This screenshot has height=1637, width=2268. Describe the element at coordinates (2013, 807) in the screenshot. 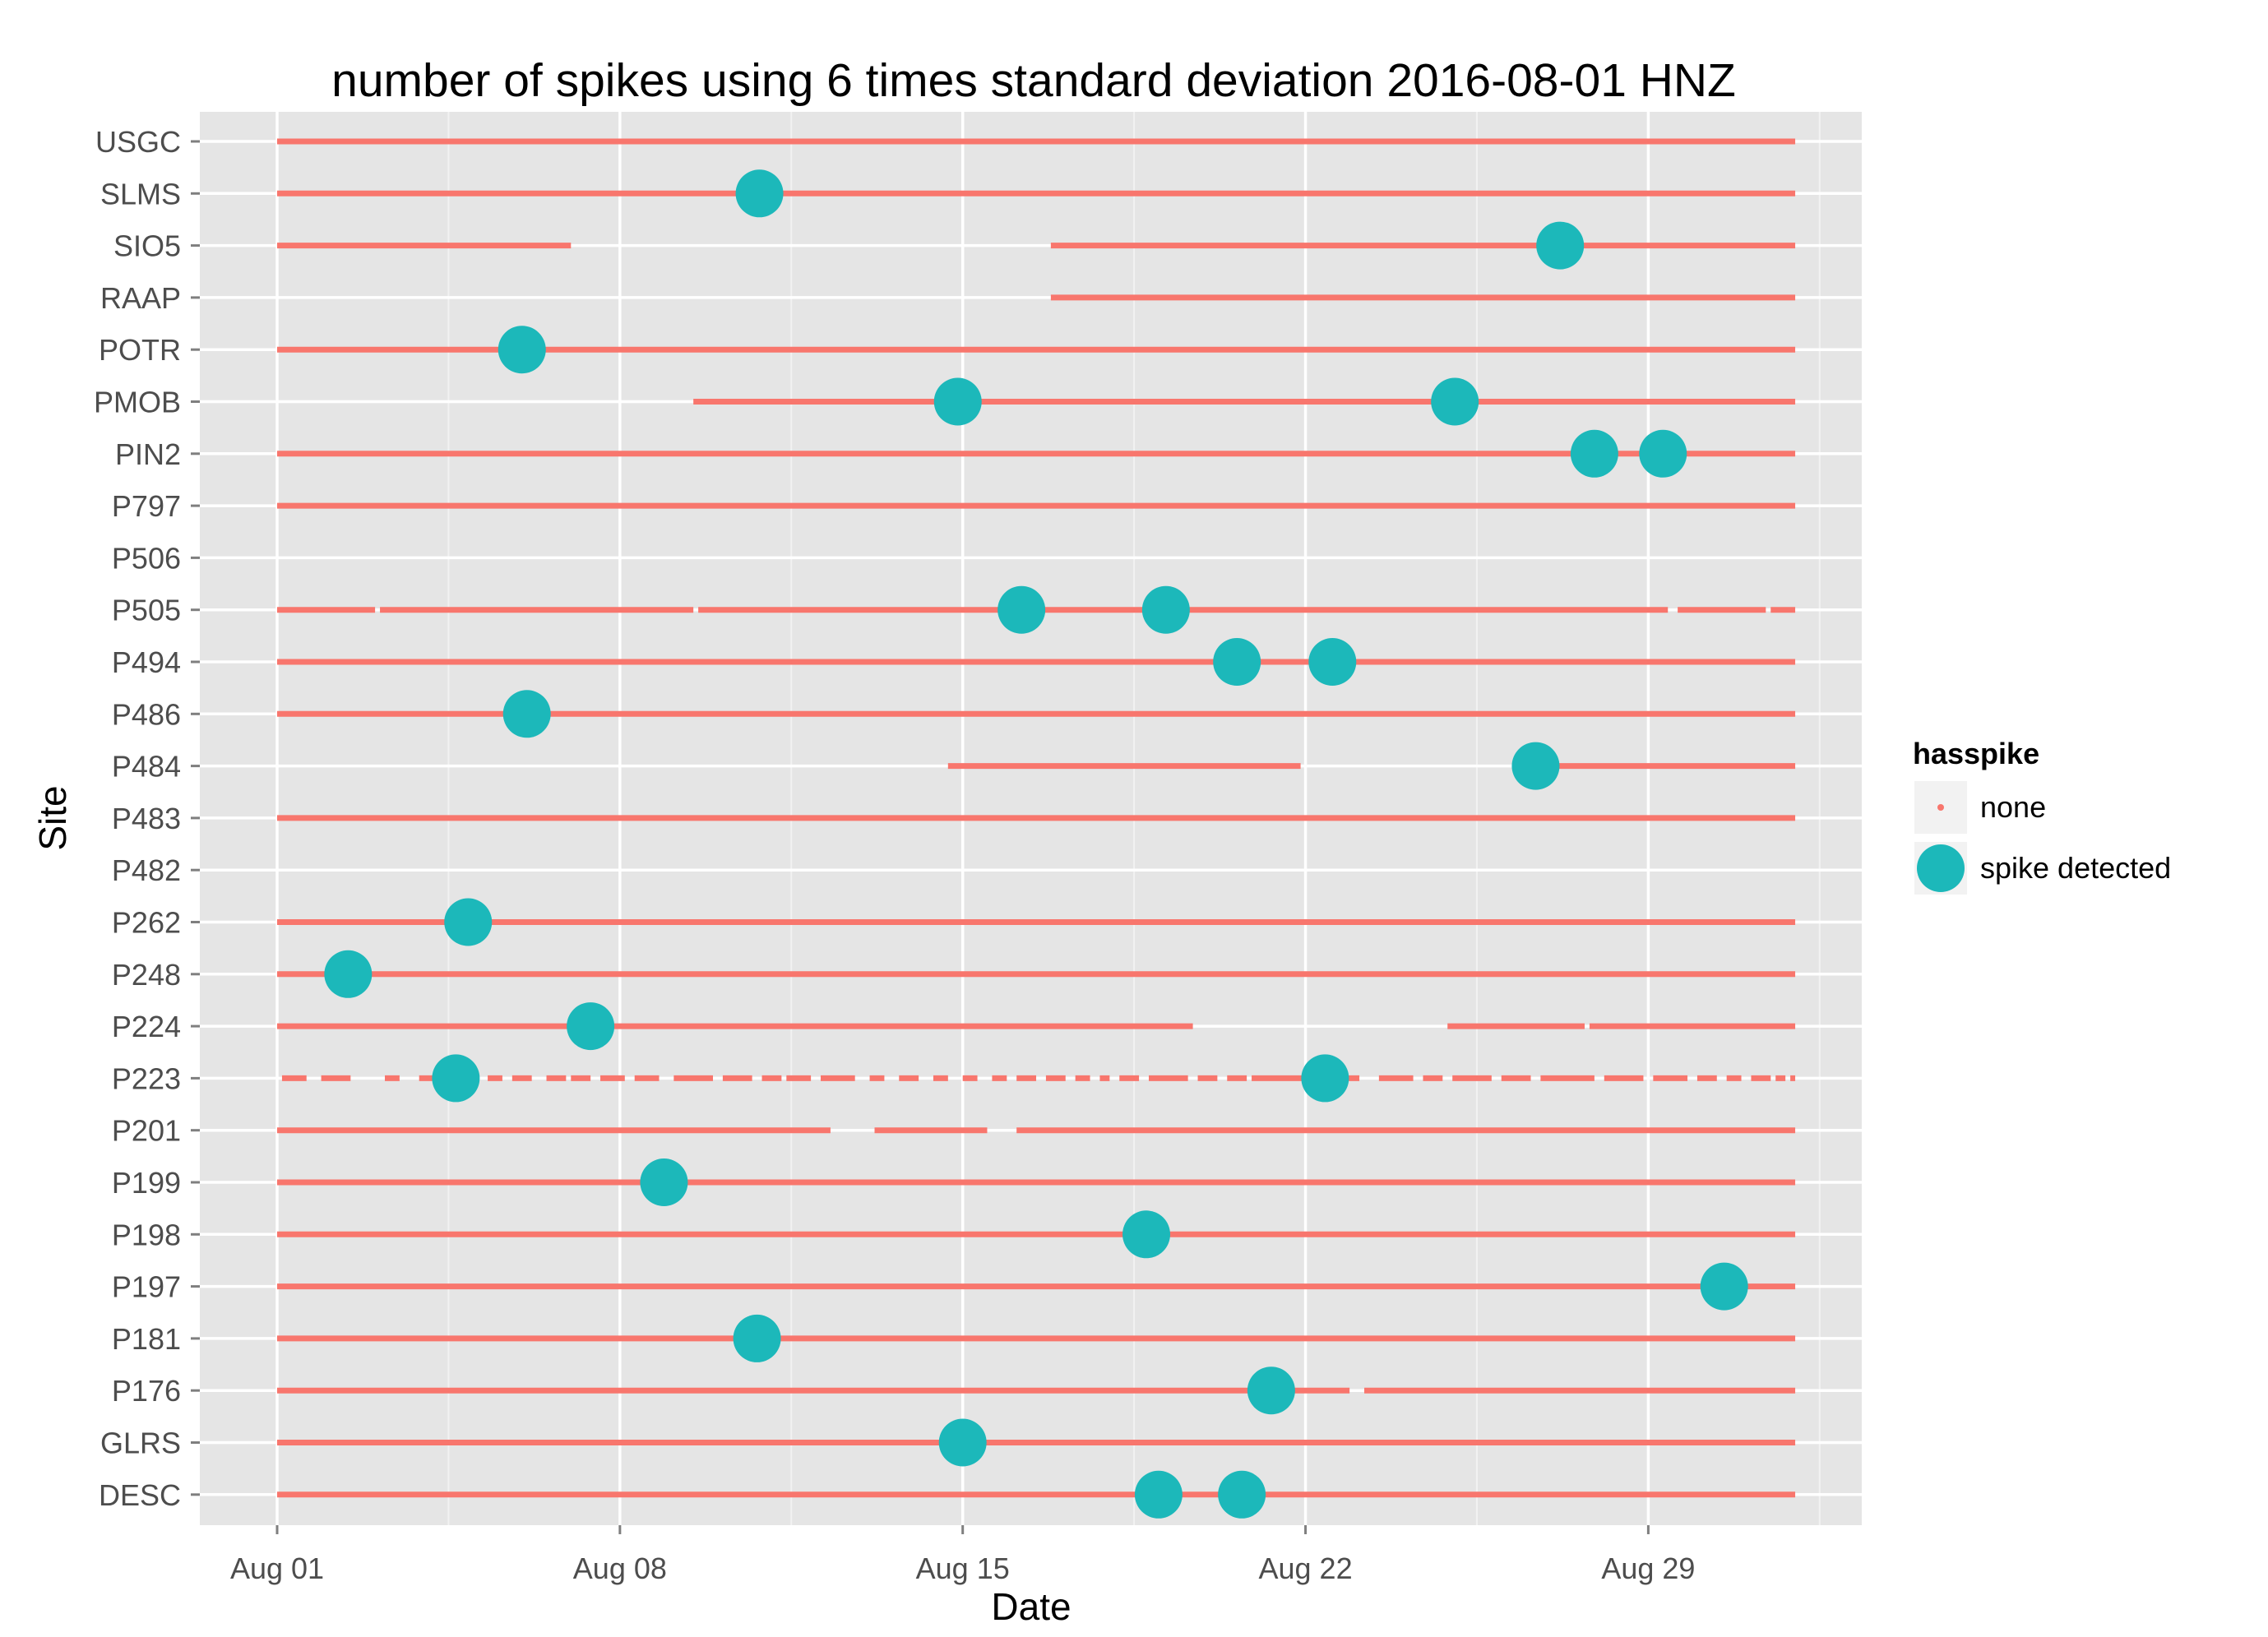

I see `legend-label-none: none` at that location.